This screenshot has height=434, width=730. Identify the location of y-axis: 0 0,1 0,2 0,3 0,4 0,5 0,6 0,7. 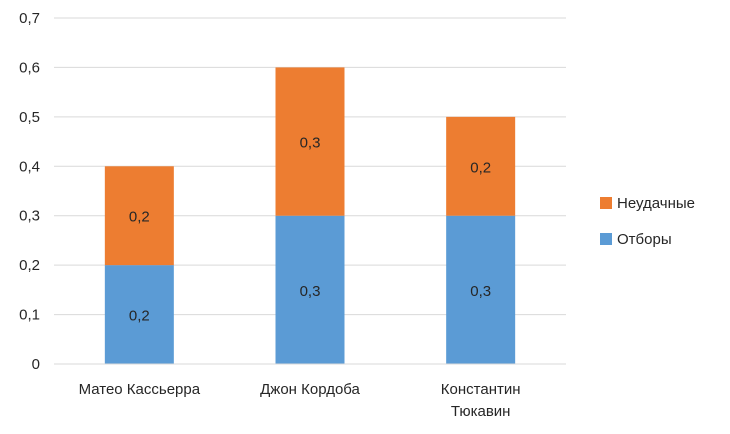
(29, 191).